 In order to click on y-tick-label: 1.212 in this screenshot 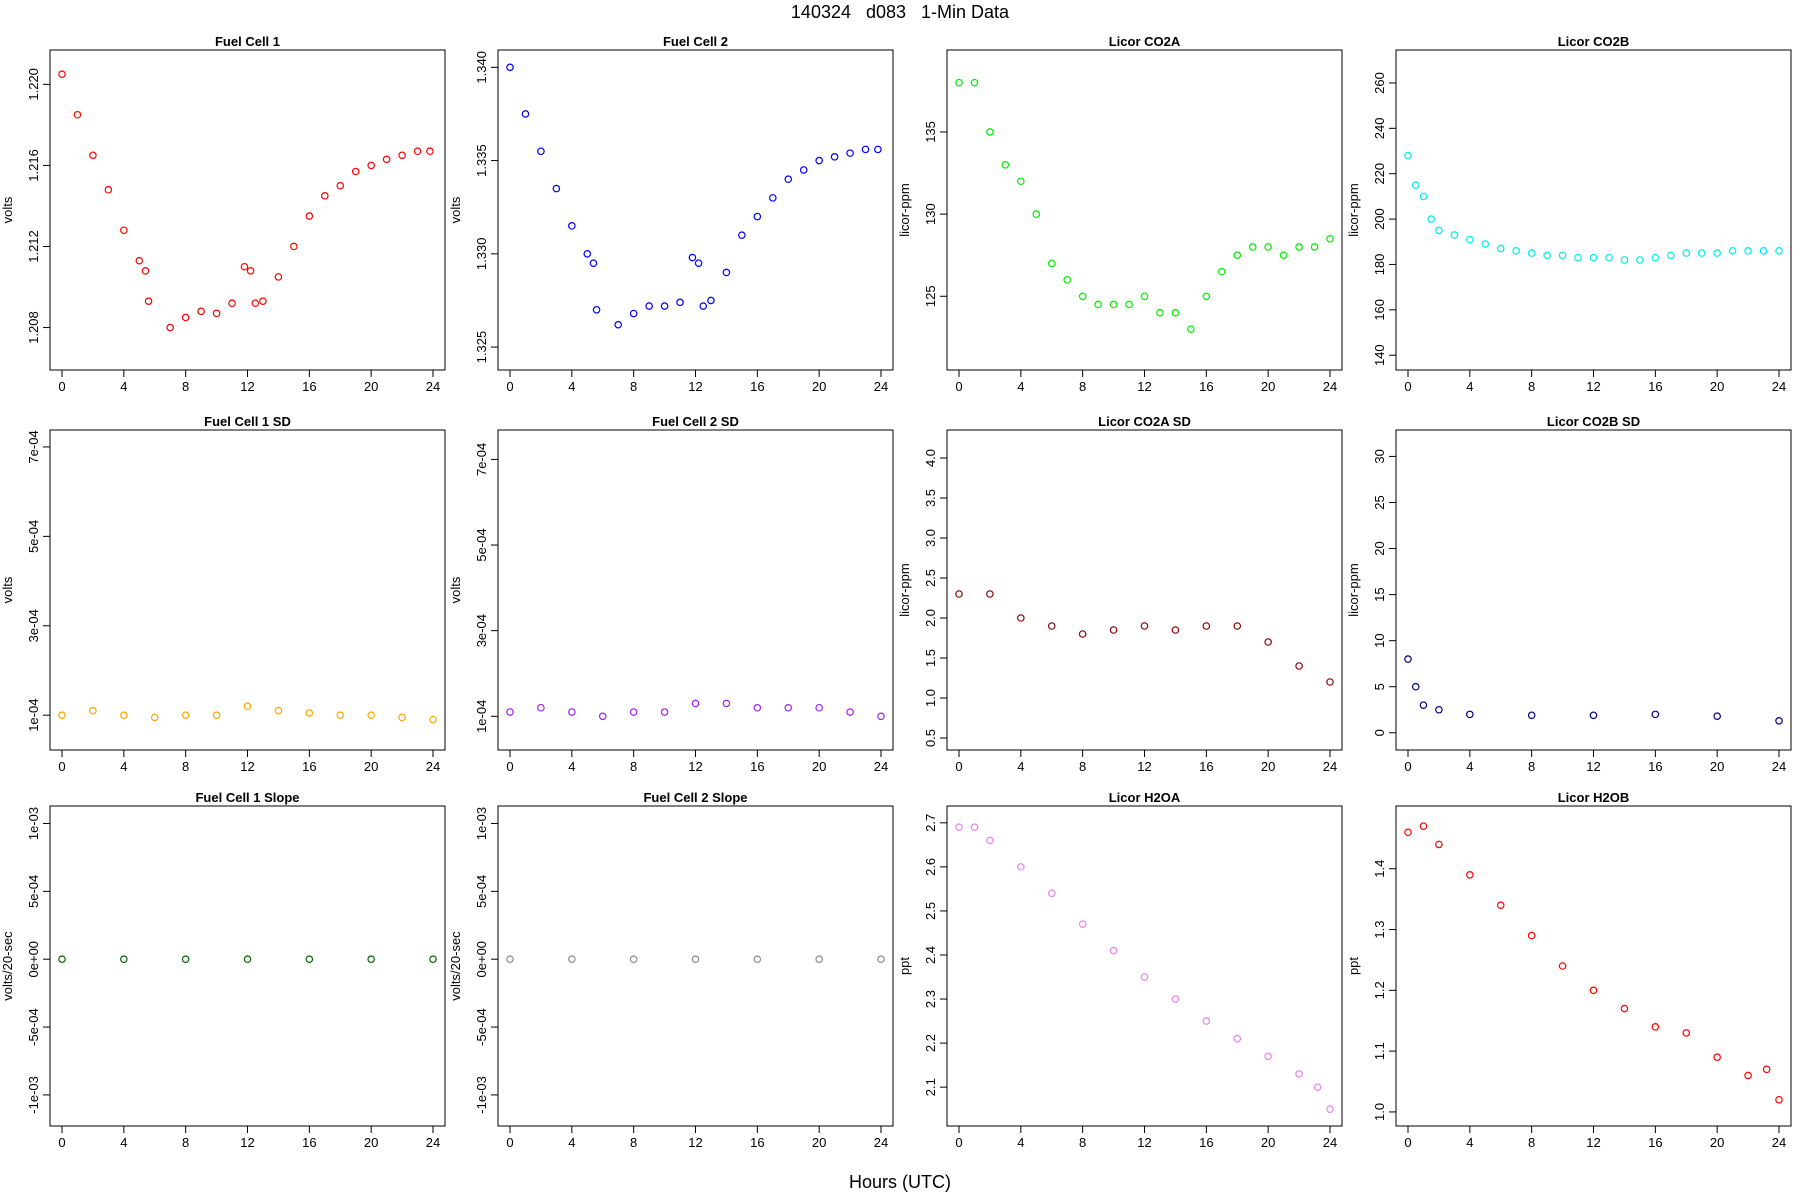, I will do `click(33, 246)`.